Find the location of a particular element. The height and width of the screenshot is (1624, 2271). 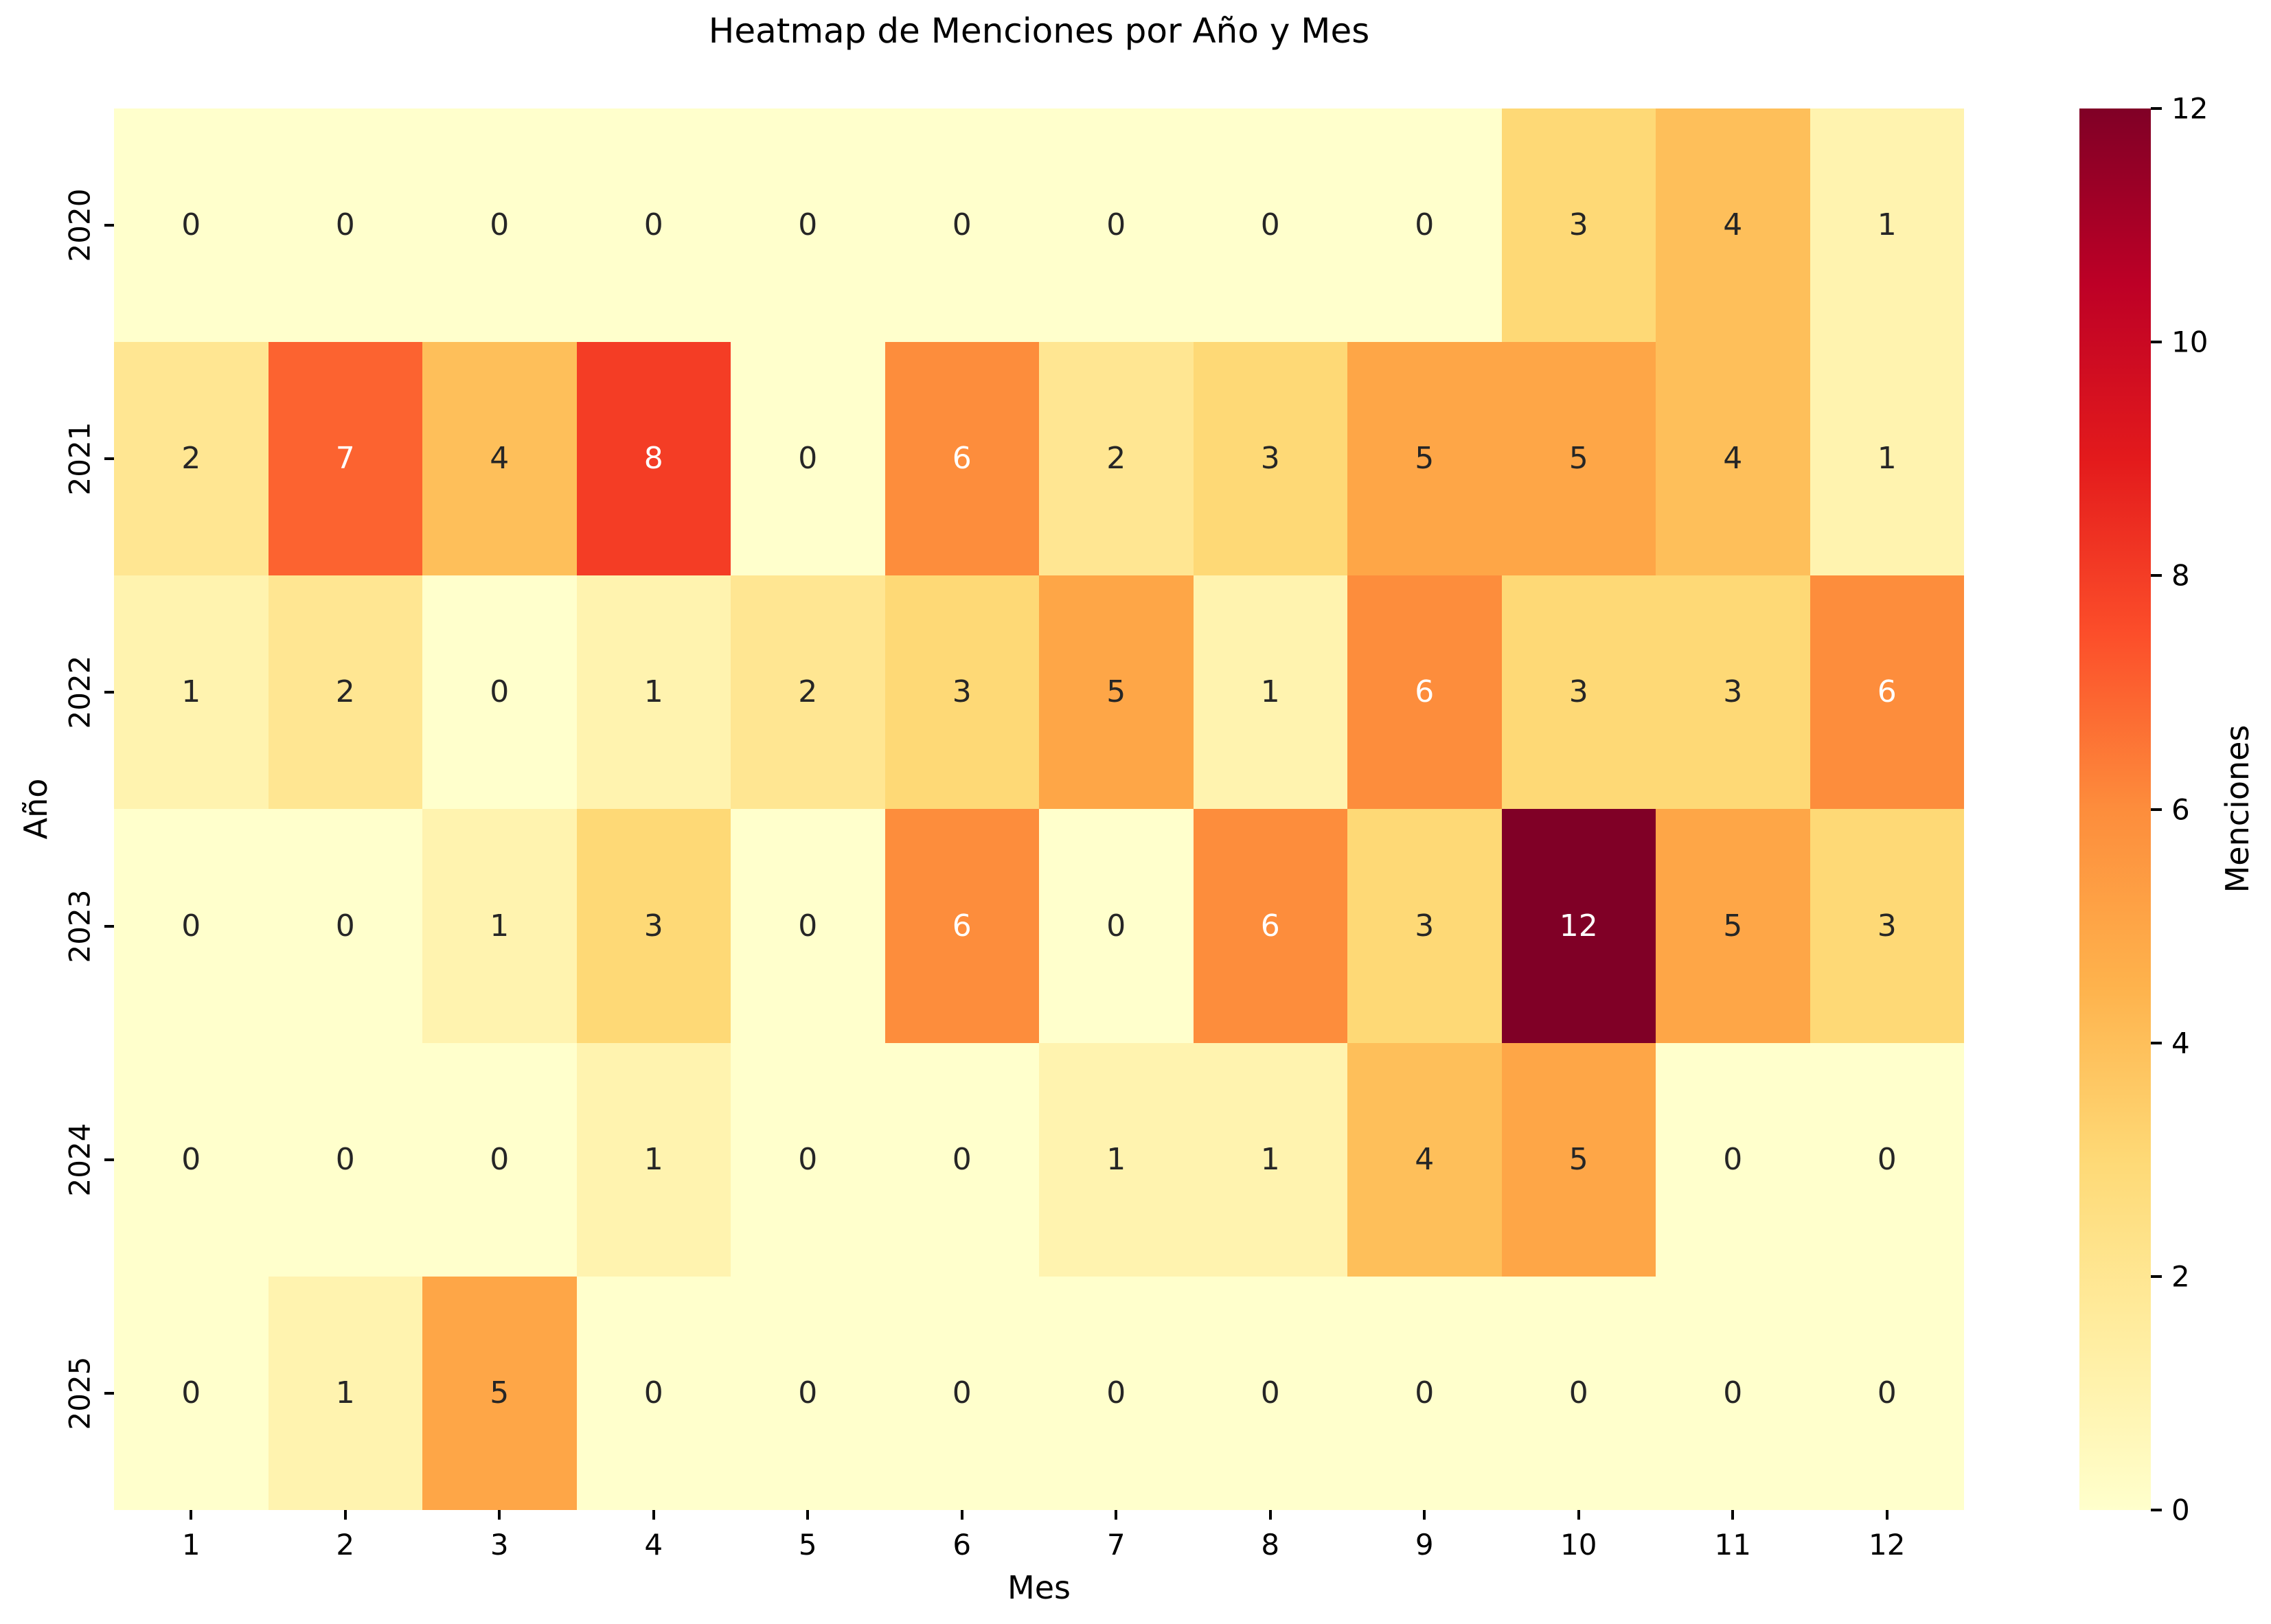

colorbar-tick-label: 8 is located at coordinates (2180, 575).